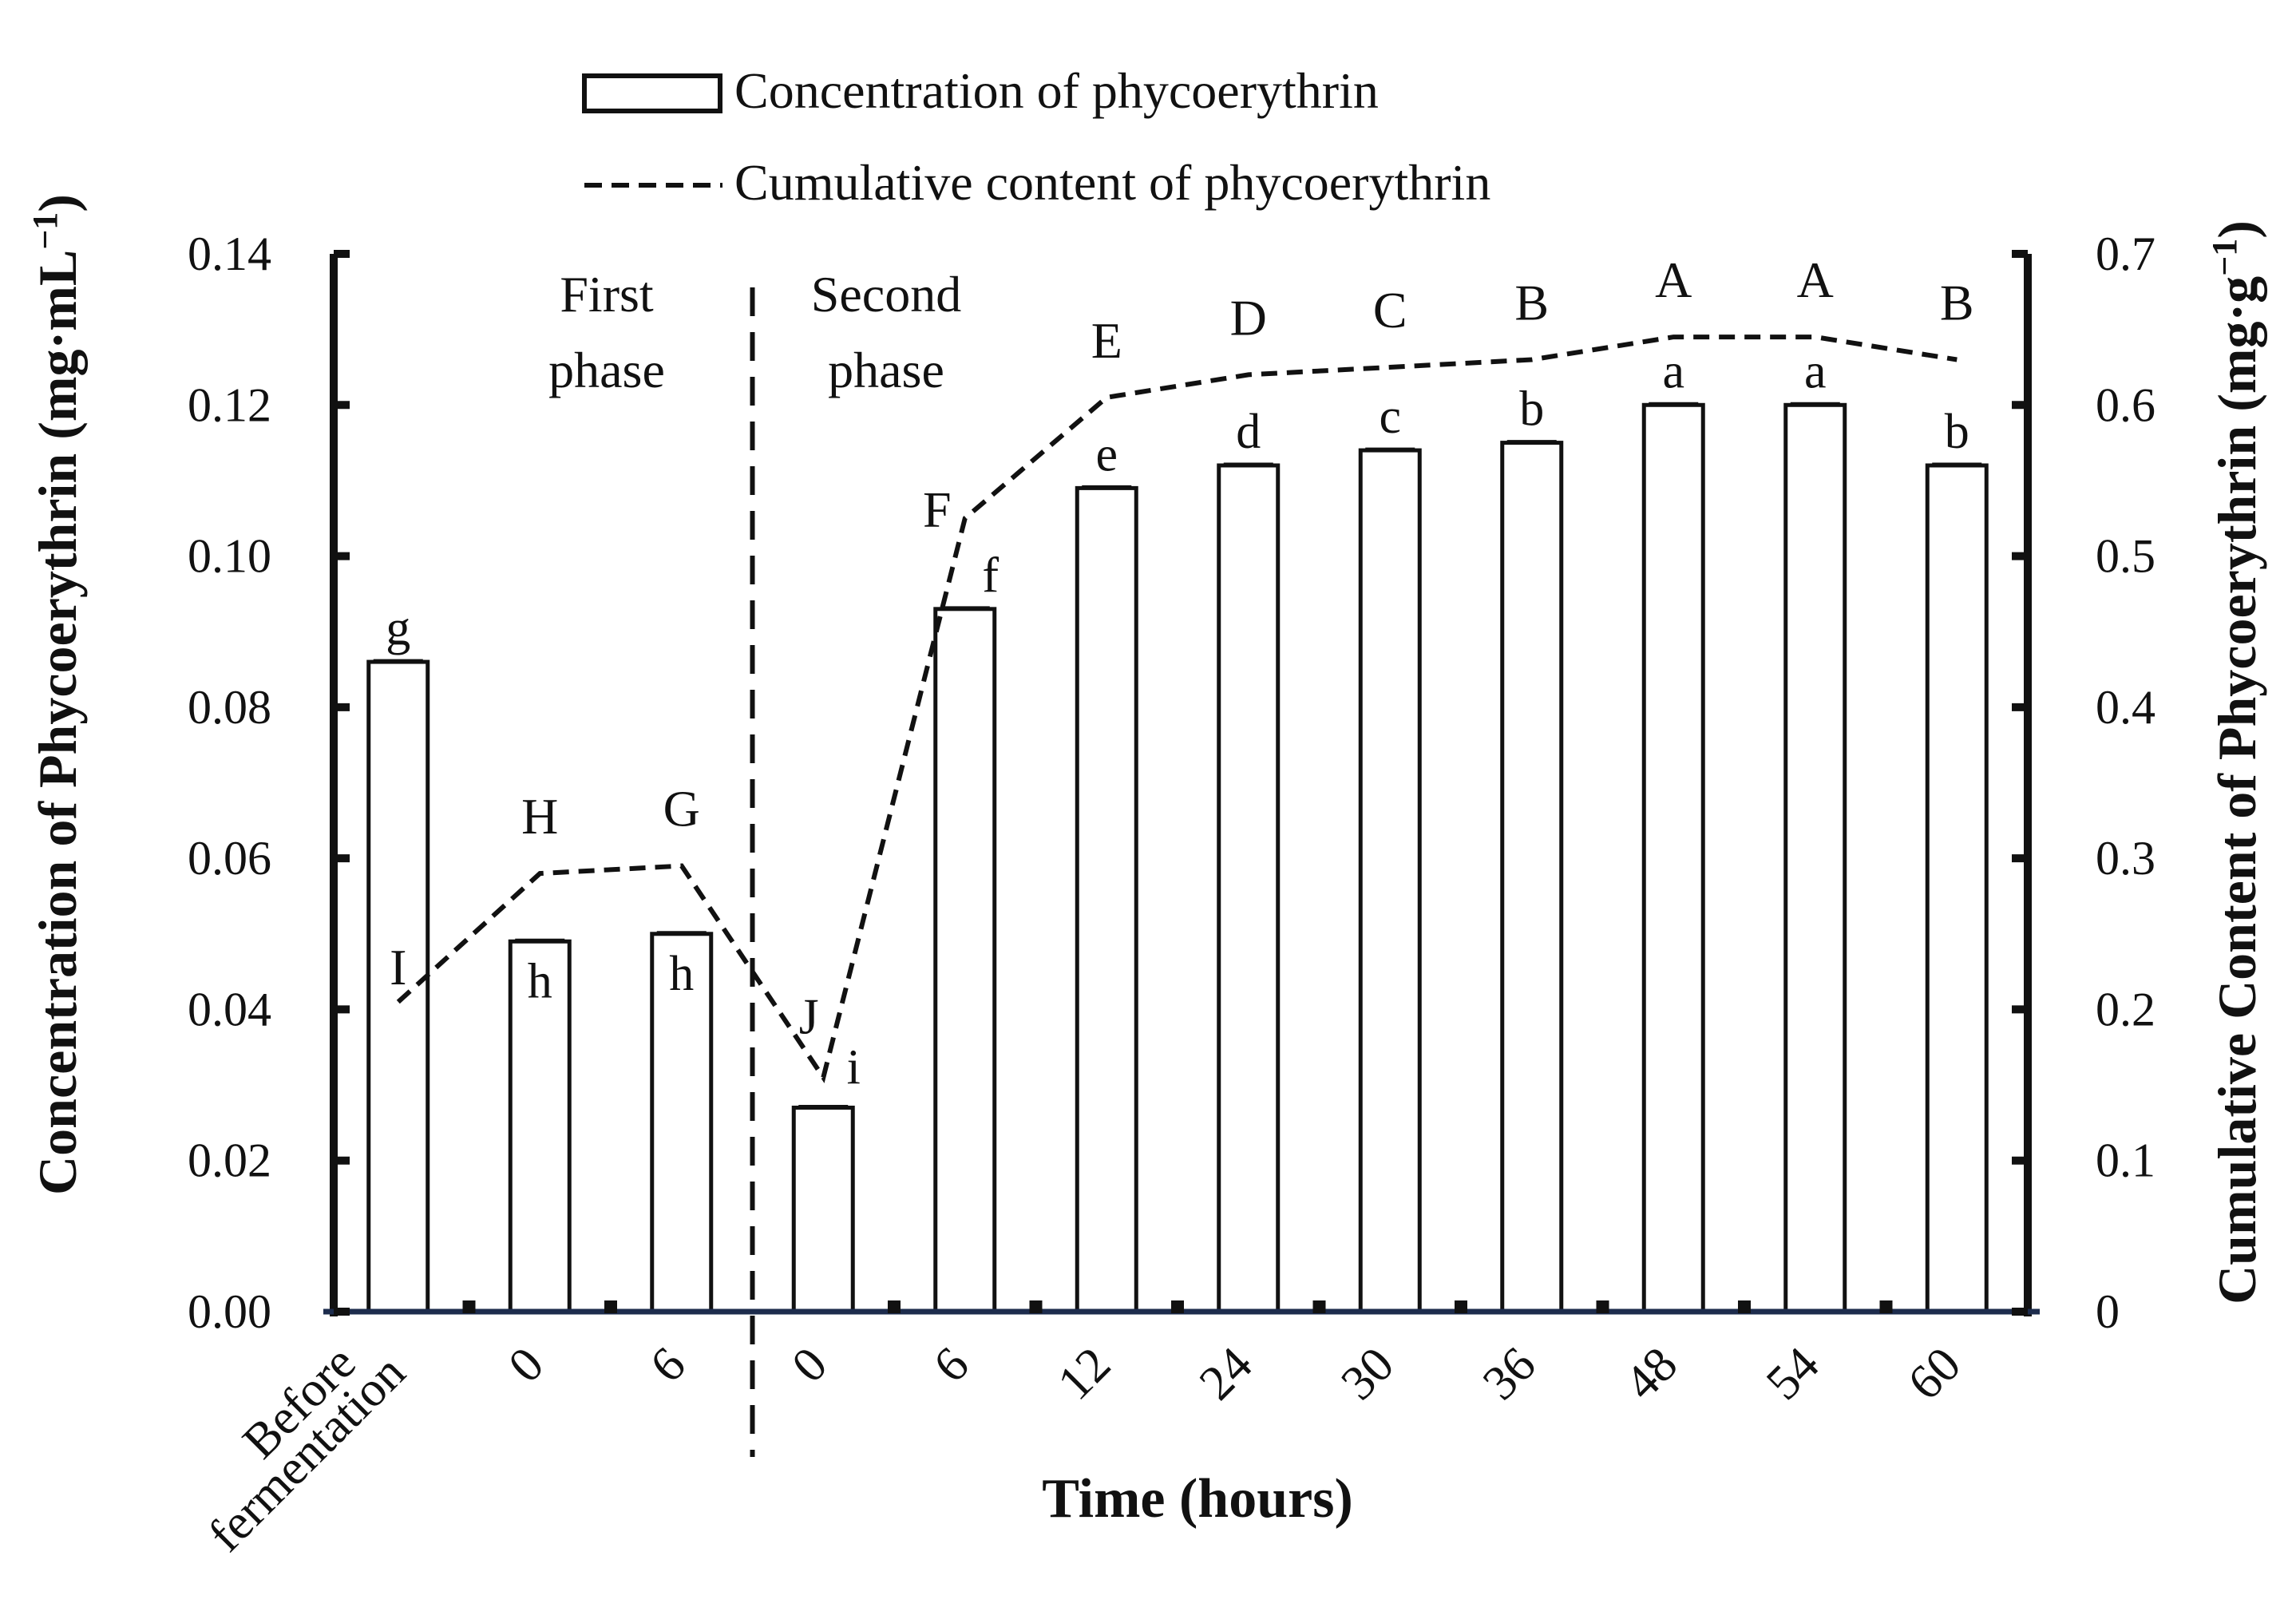 The height and width of the screenshot is (1623, 2296). I want to click on bar-significance-label: i, so click(854, 1067).